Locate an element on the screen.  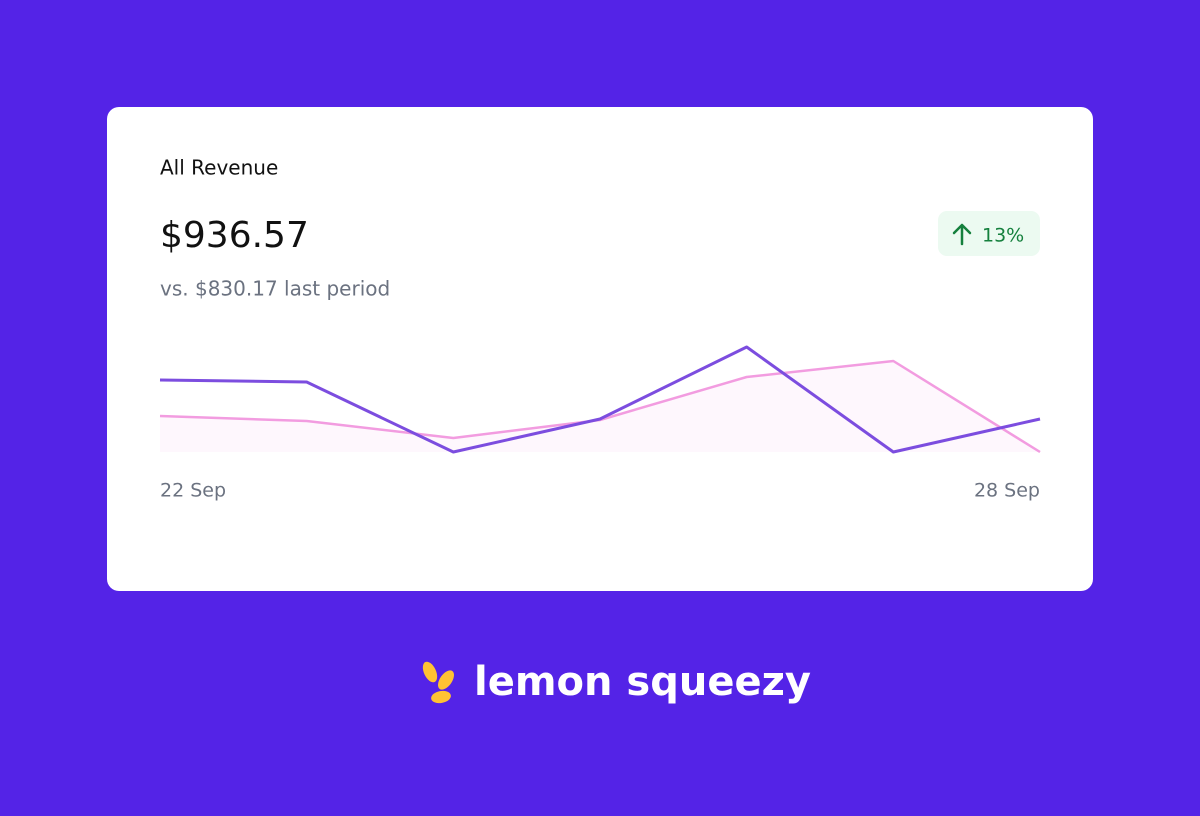
area is located at coordinates (600, 406).